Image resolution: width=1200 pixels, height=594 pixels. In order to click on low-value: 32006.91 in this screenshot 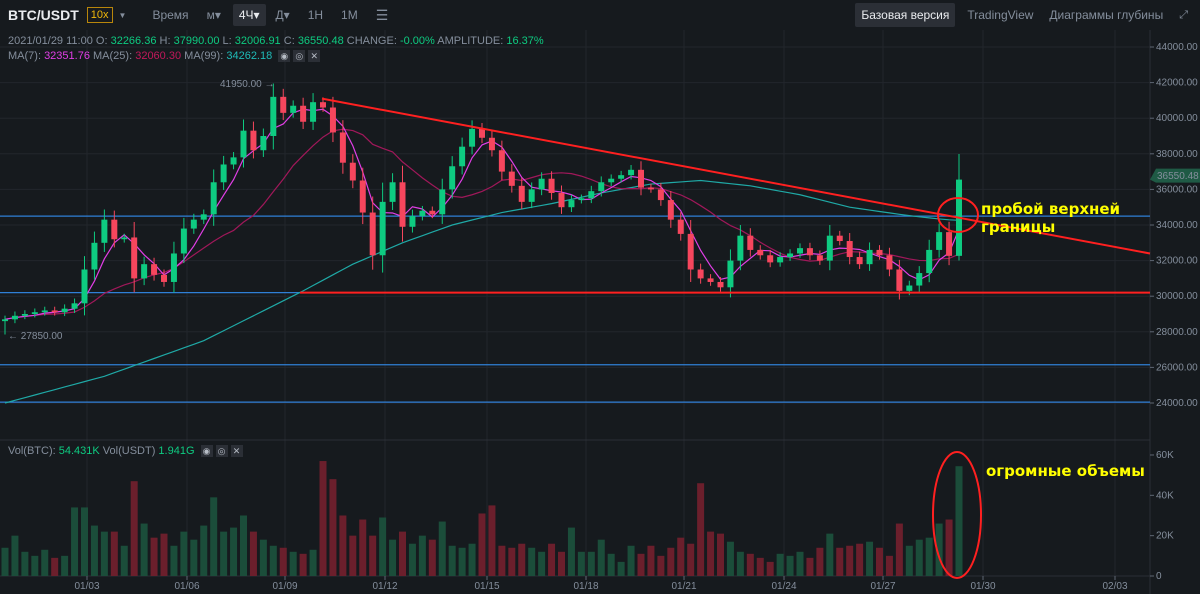, I will do `click(257, 41)`.